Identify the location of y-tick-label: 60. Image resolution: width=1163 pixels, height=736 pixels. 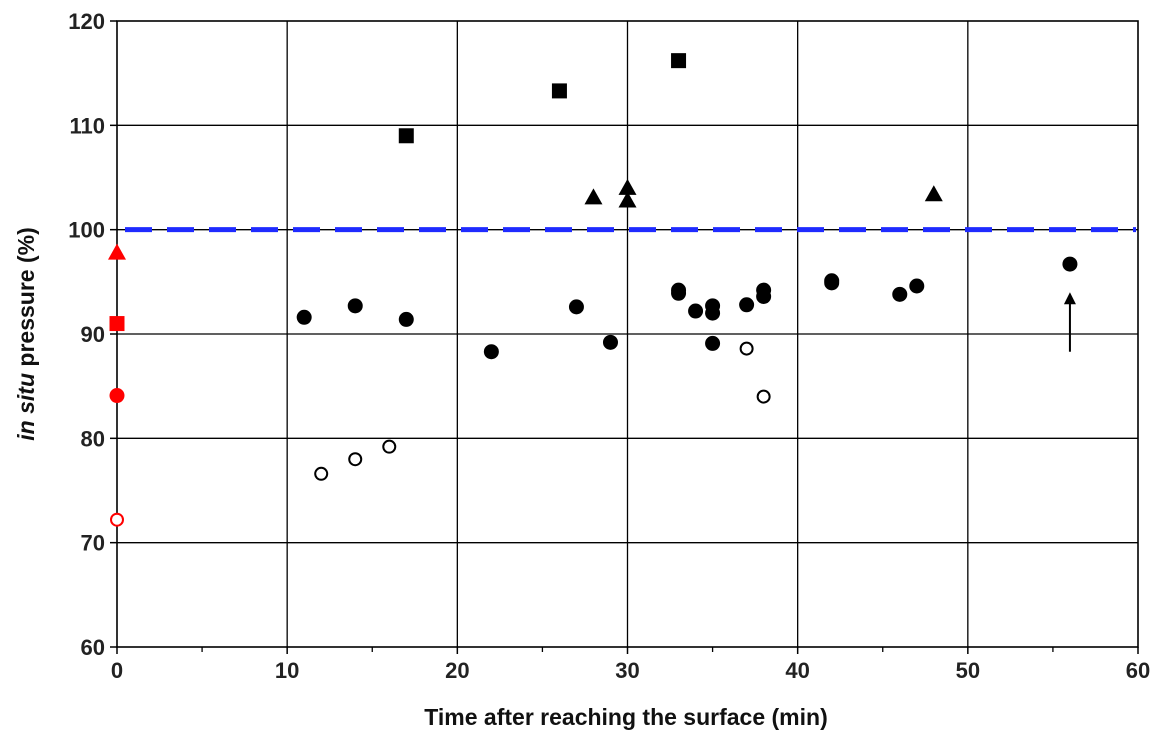
(93, 647).